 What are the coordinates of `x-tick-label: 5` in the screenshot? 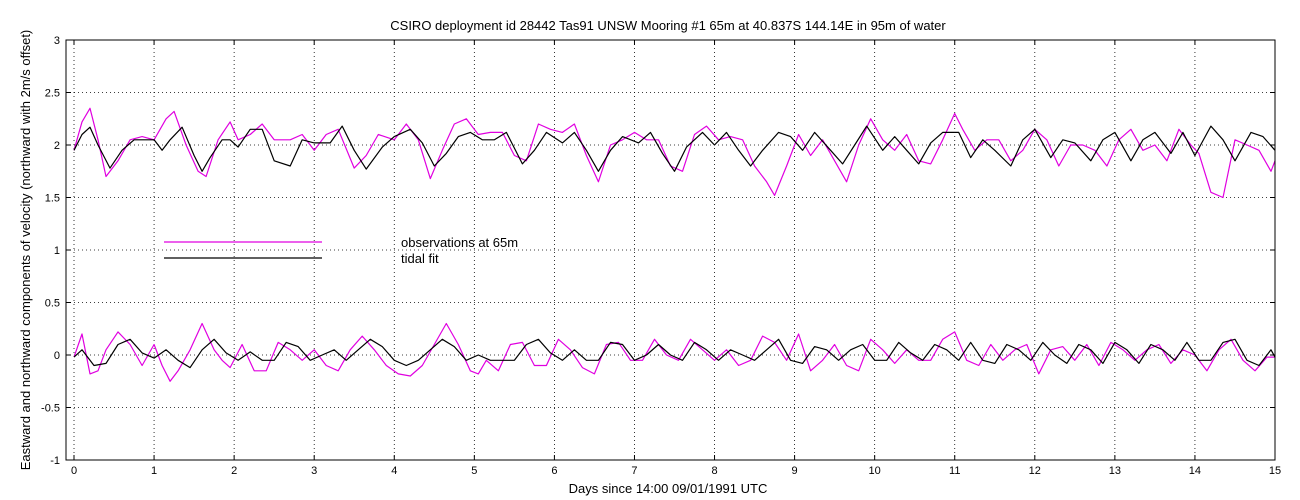 It's located at (474, 471).